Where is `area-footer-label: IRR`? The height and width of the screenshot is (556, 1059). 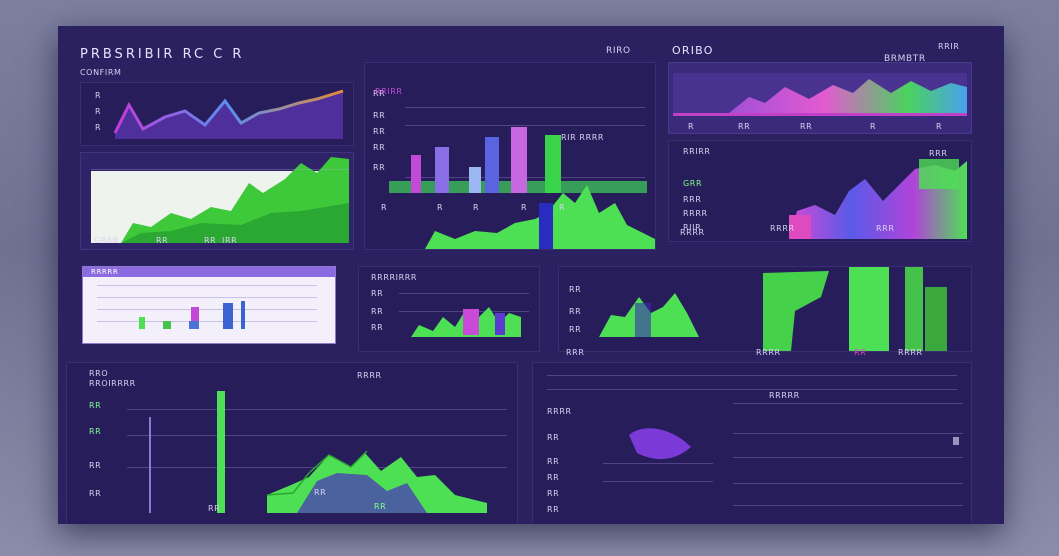
area-footer-label: IRR is located at coordinates (230, 240).